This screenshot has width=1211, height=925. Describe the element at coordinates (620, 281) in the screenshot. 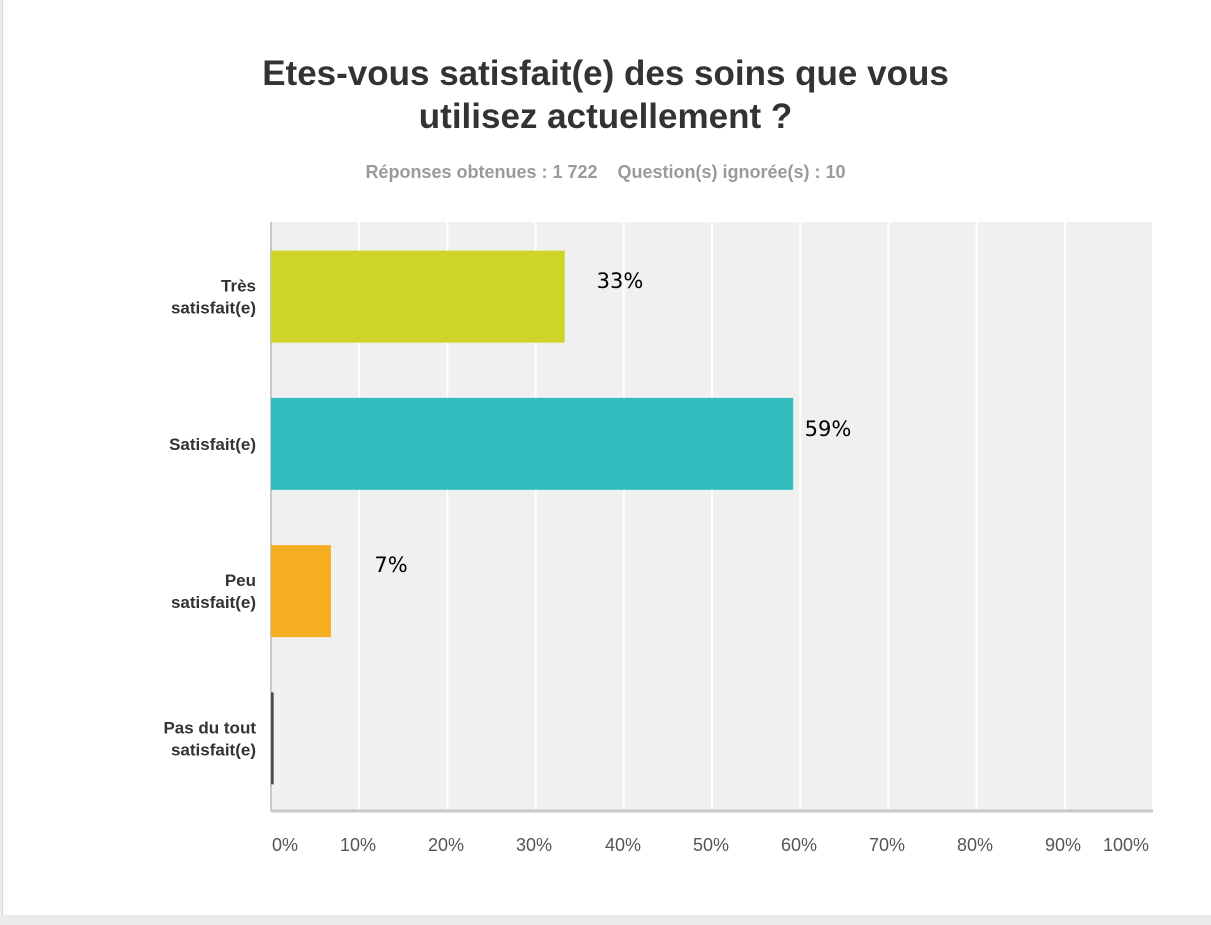

I see `data-label: 33%` at that location.